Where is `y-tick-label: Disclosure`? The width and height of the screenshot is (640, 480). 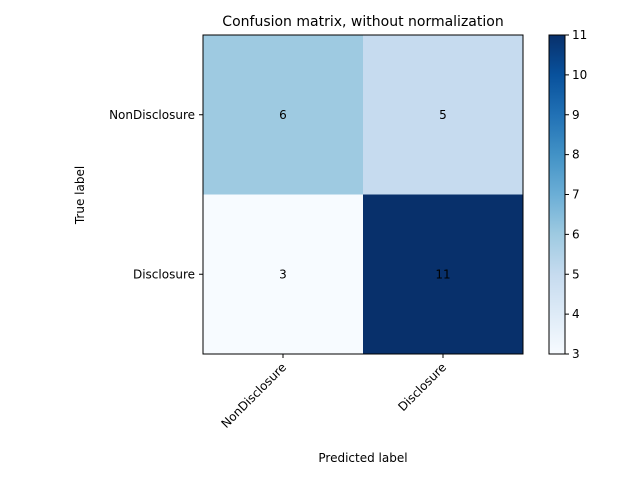
y-tick-label: Disclosure is located at coordinates (164, 274).